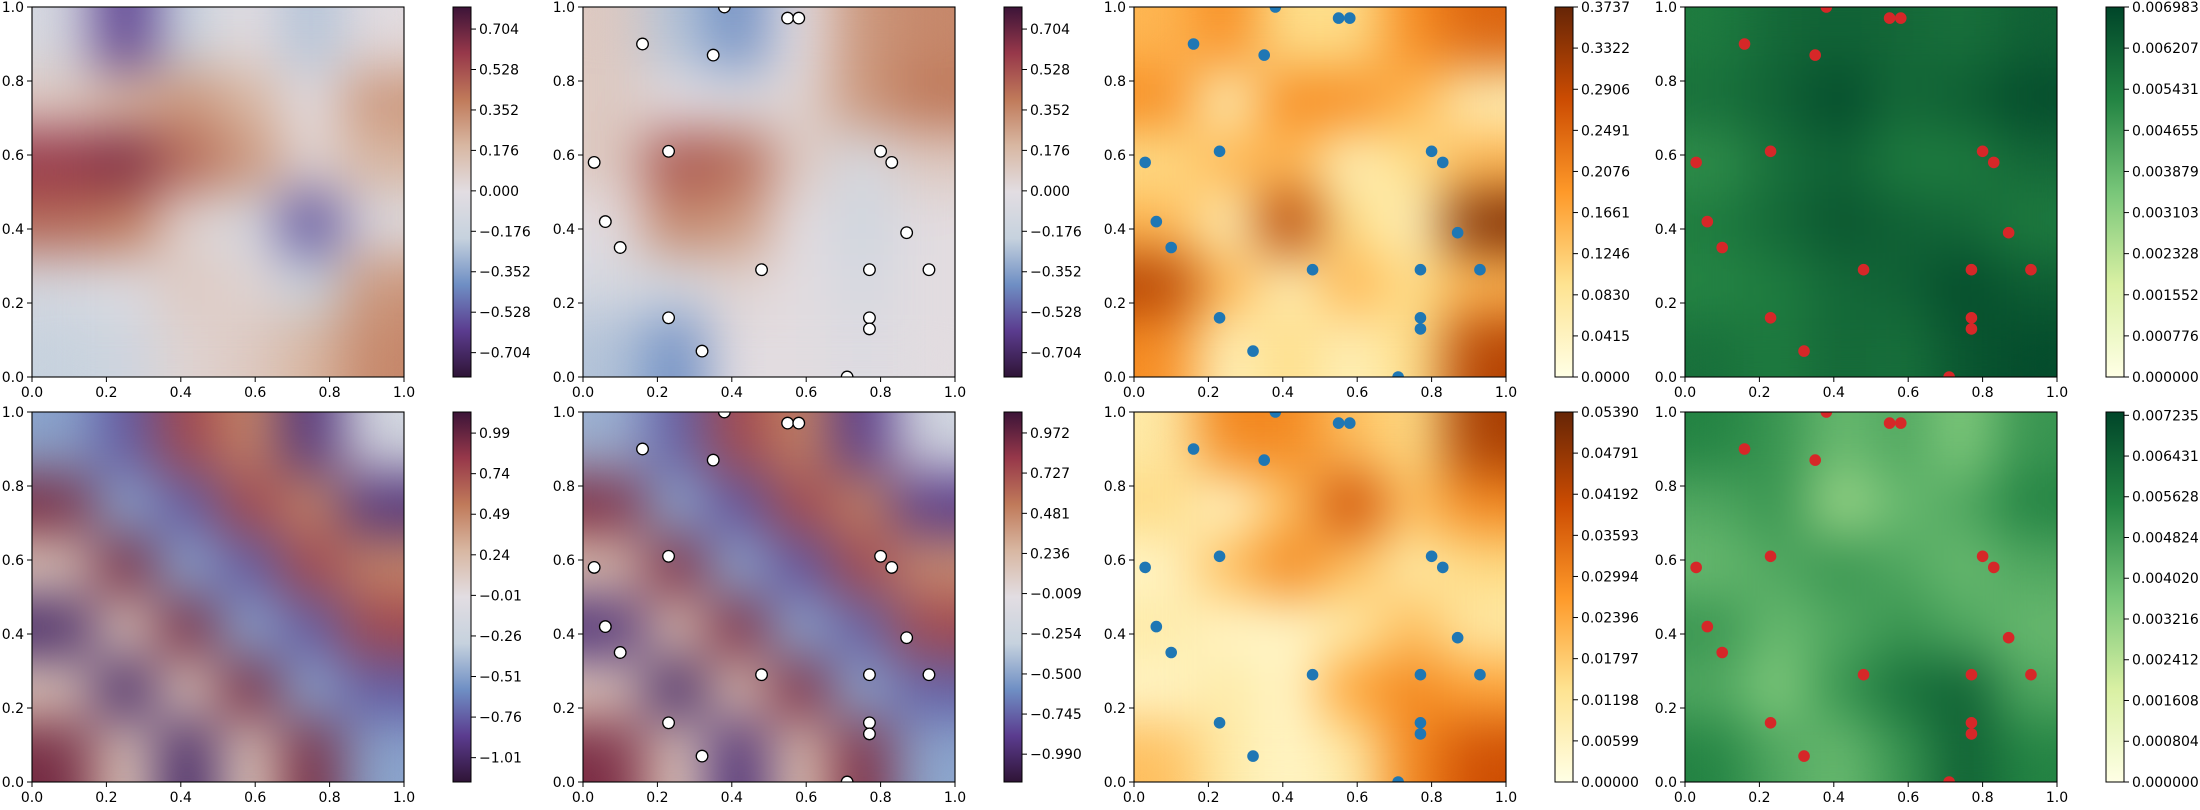 This screenshot has height=810, width=2200. I want to click on x-tick-label: 0.8, so click(880, 798).